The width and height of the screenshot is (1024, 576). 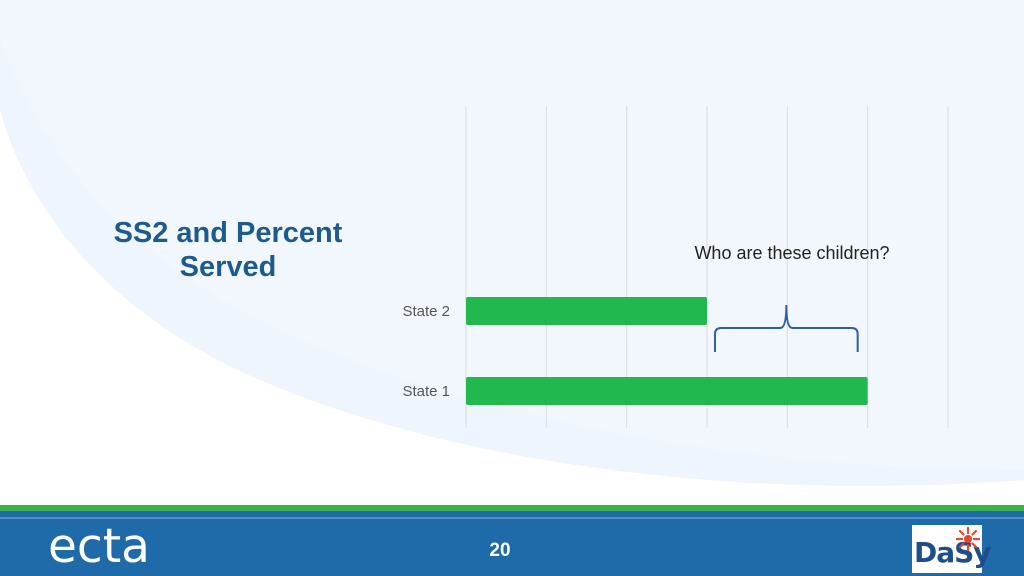 I want to click on sun-icon, so click(x=968, y=539).